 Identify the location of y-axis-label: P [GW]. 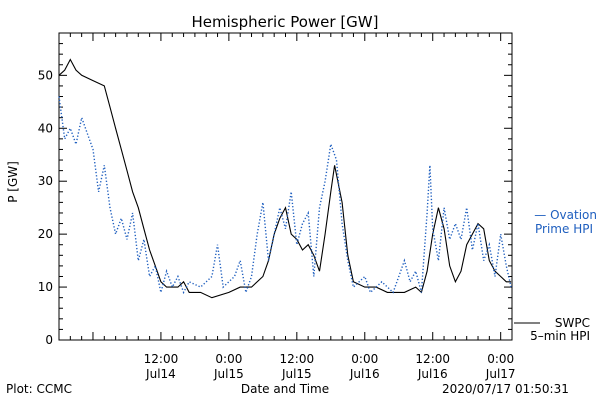
(13, 182).